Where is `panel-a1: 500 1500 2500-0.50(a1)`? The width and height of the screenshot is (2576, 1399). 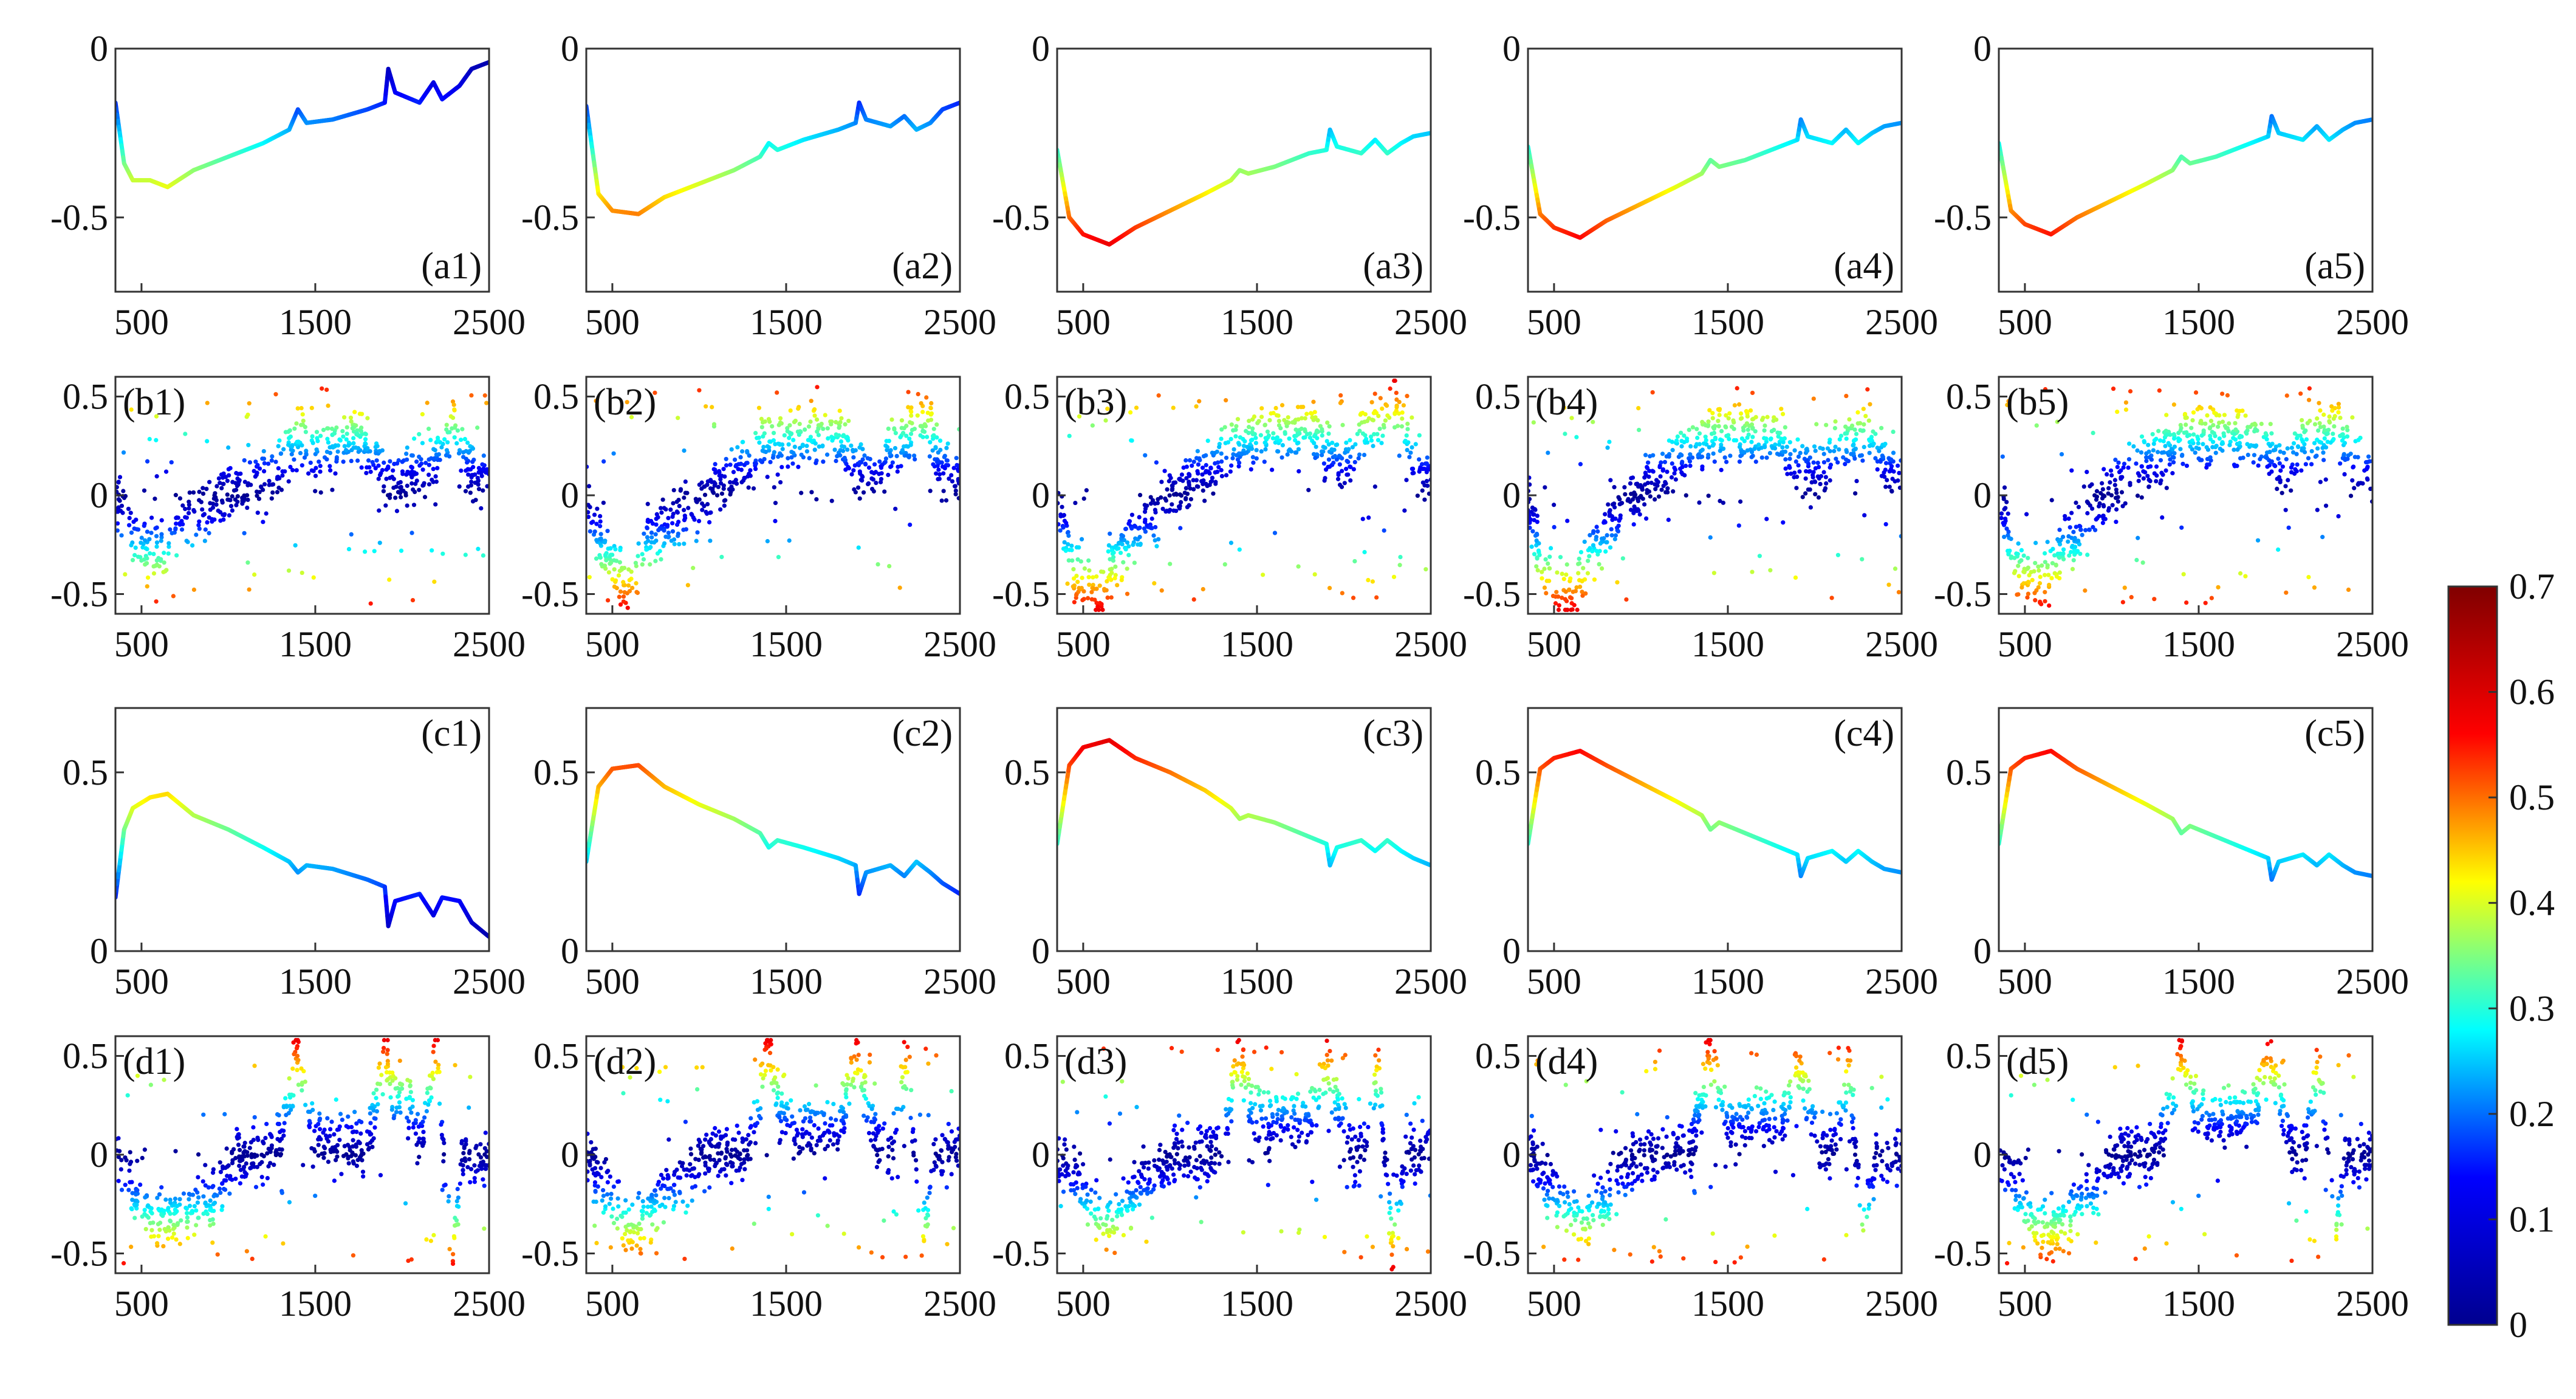 panel-a1: 500 1500 2500-0.50(a1) is located at coordinates (288, 185).